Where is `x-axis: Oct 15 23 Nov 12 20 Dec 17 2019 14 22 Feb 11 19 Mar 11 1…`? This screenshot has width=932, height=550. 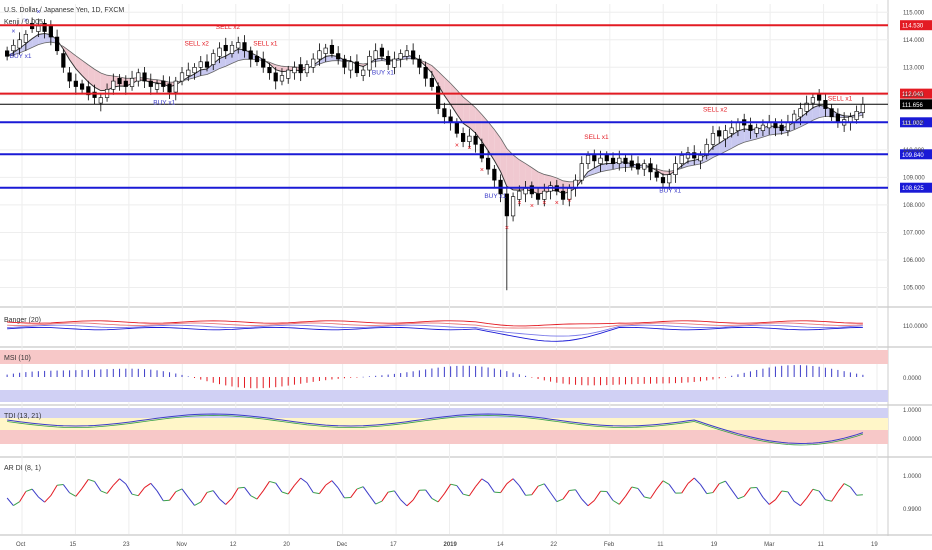
x-axis: Oct 15 23 Nov 12 20 Dec 17 2019 14 22 Feb 11 19 Mar 11 1… is located at coordinates (447, 545).